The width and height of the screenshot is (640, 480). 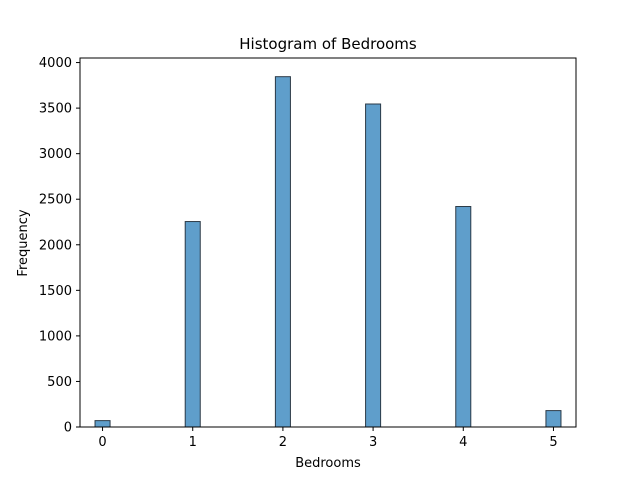 What do you see at coordinates (23, 242) in the screenshot?
I see `y-axis-title: Frequency` at bounding box center [23, 242].